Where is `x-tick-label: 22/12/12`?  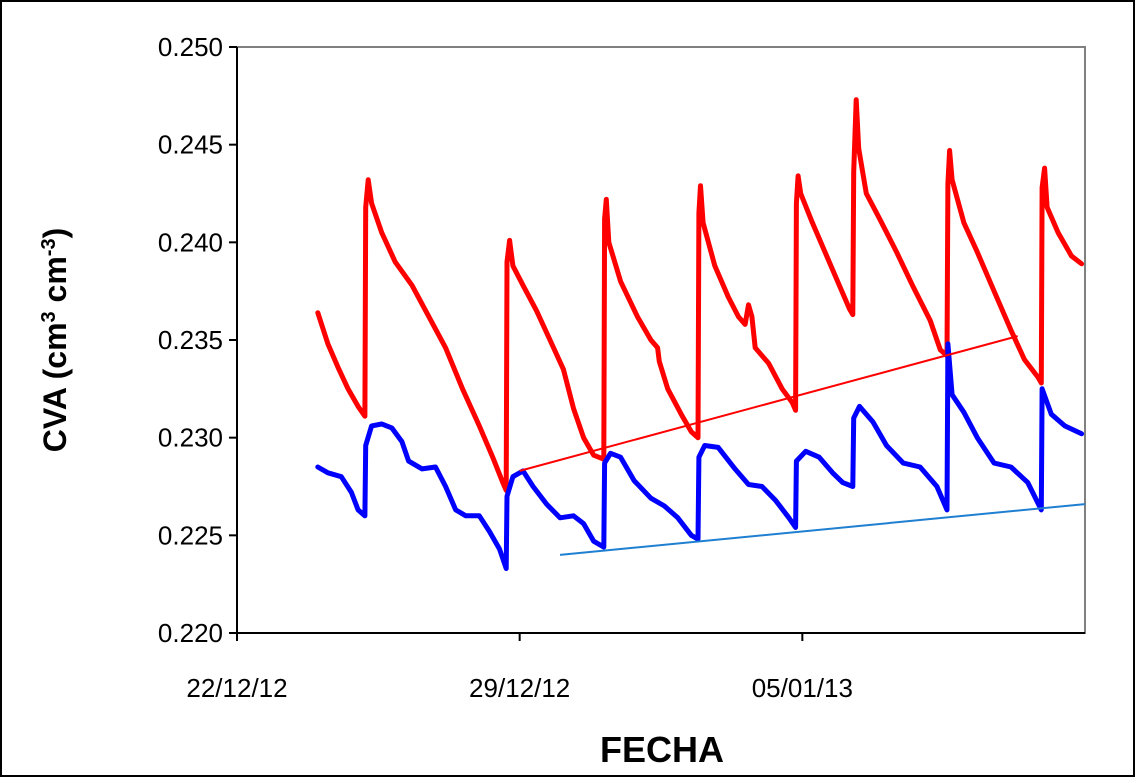 x-tick-label: 22/12/12 is located at coordinates (236, 688).